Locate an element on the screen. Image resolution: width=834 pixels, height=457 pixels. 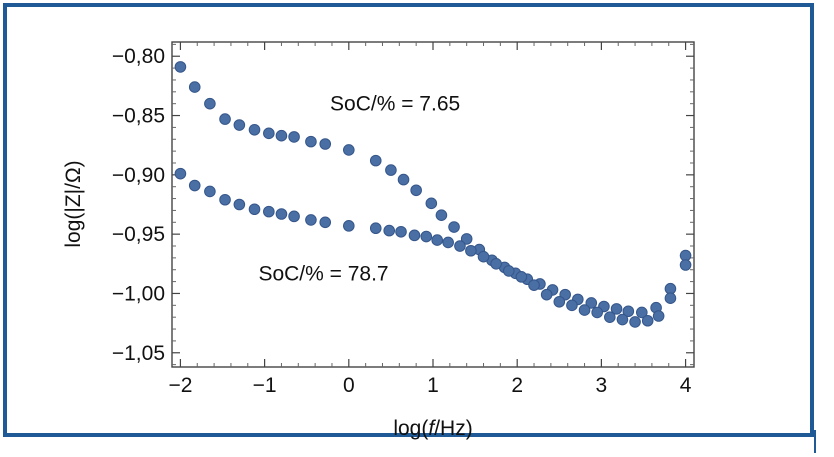
x-axis-title: log(f/Hz) is located at coordinates (432, 428).